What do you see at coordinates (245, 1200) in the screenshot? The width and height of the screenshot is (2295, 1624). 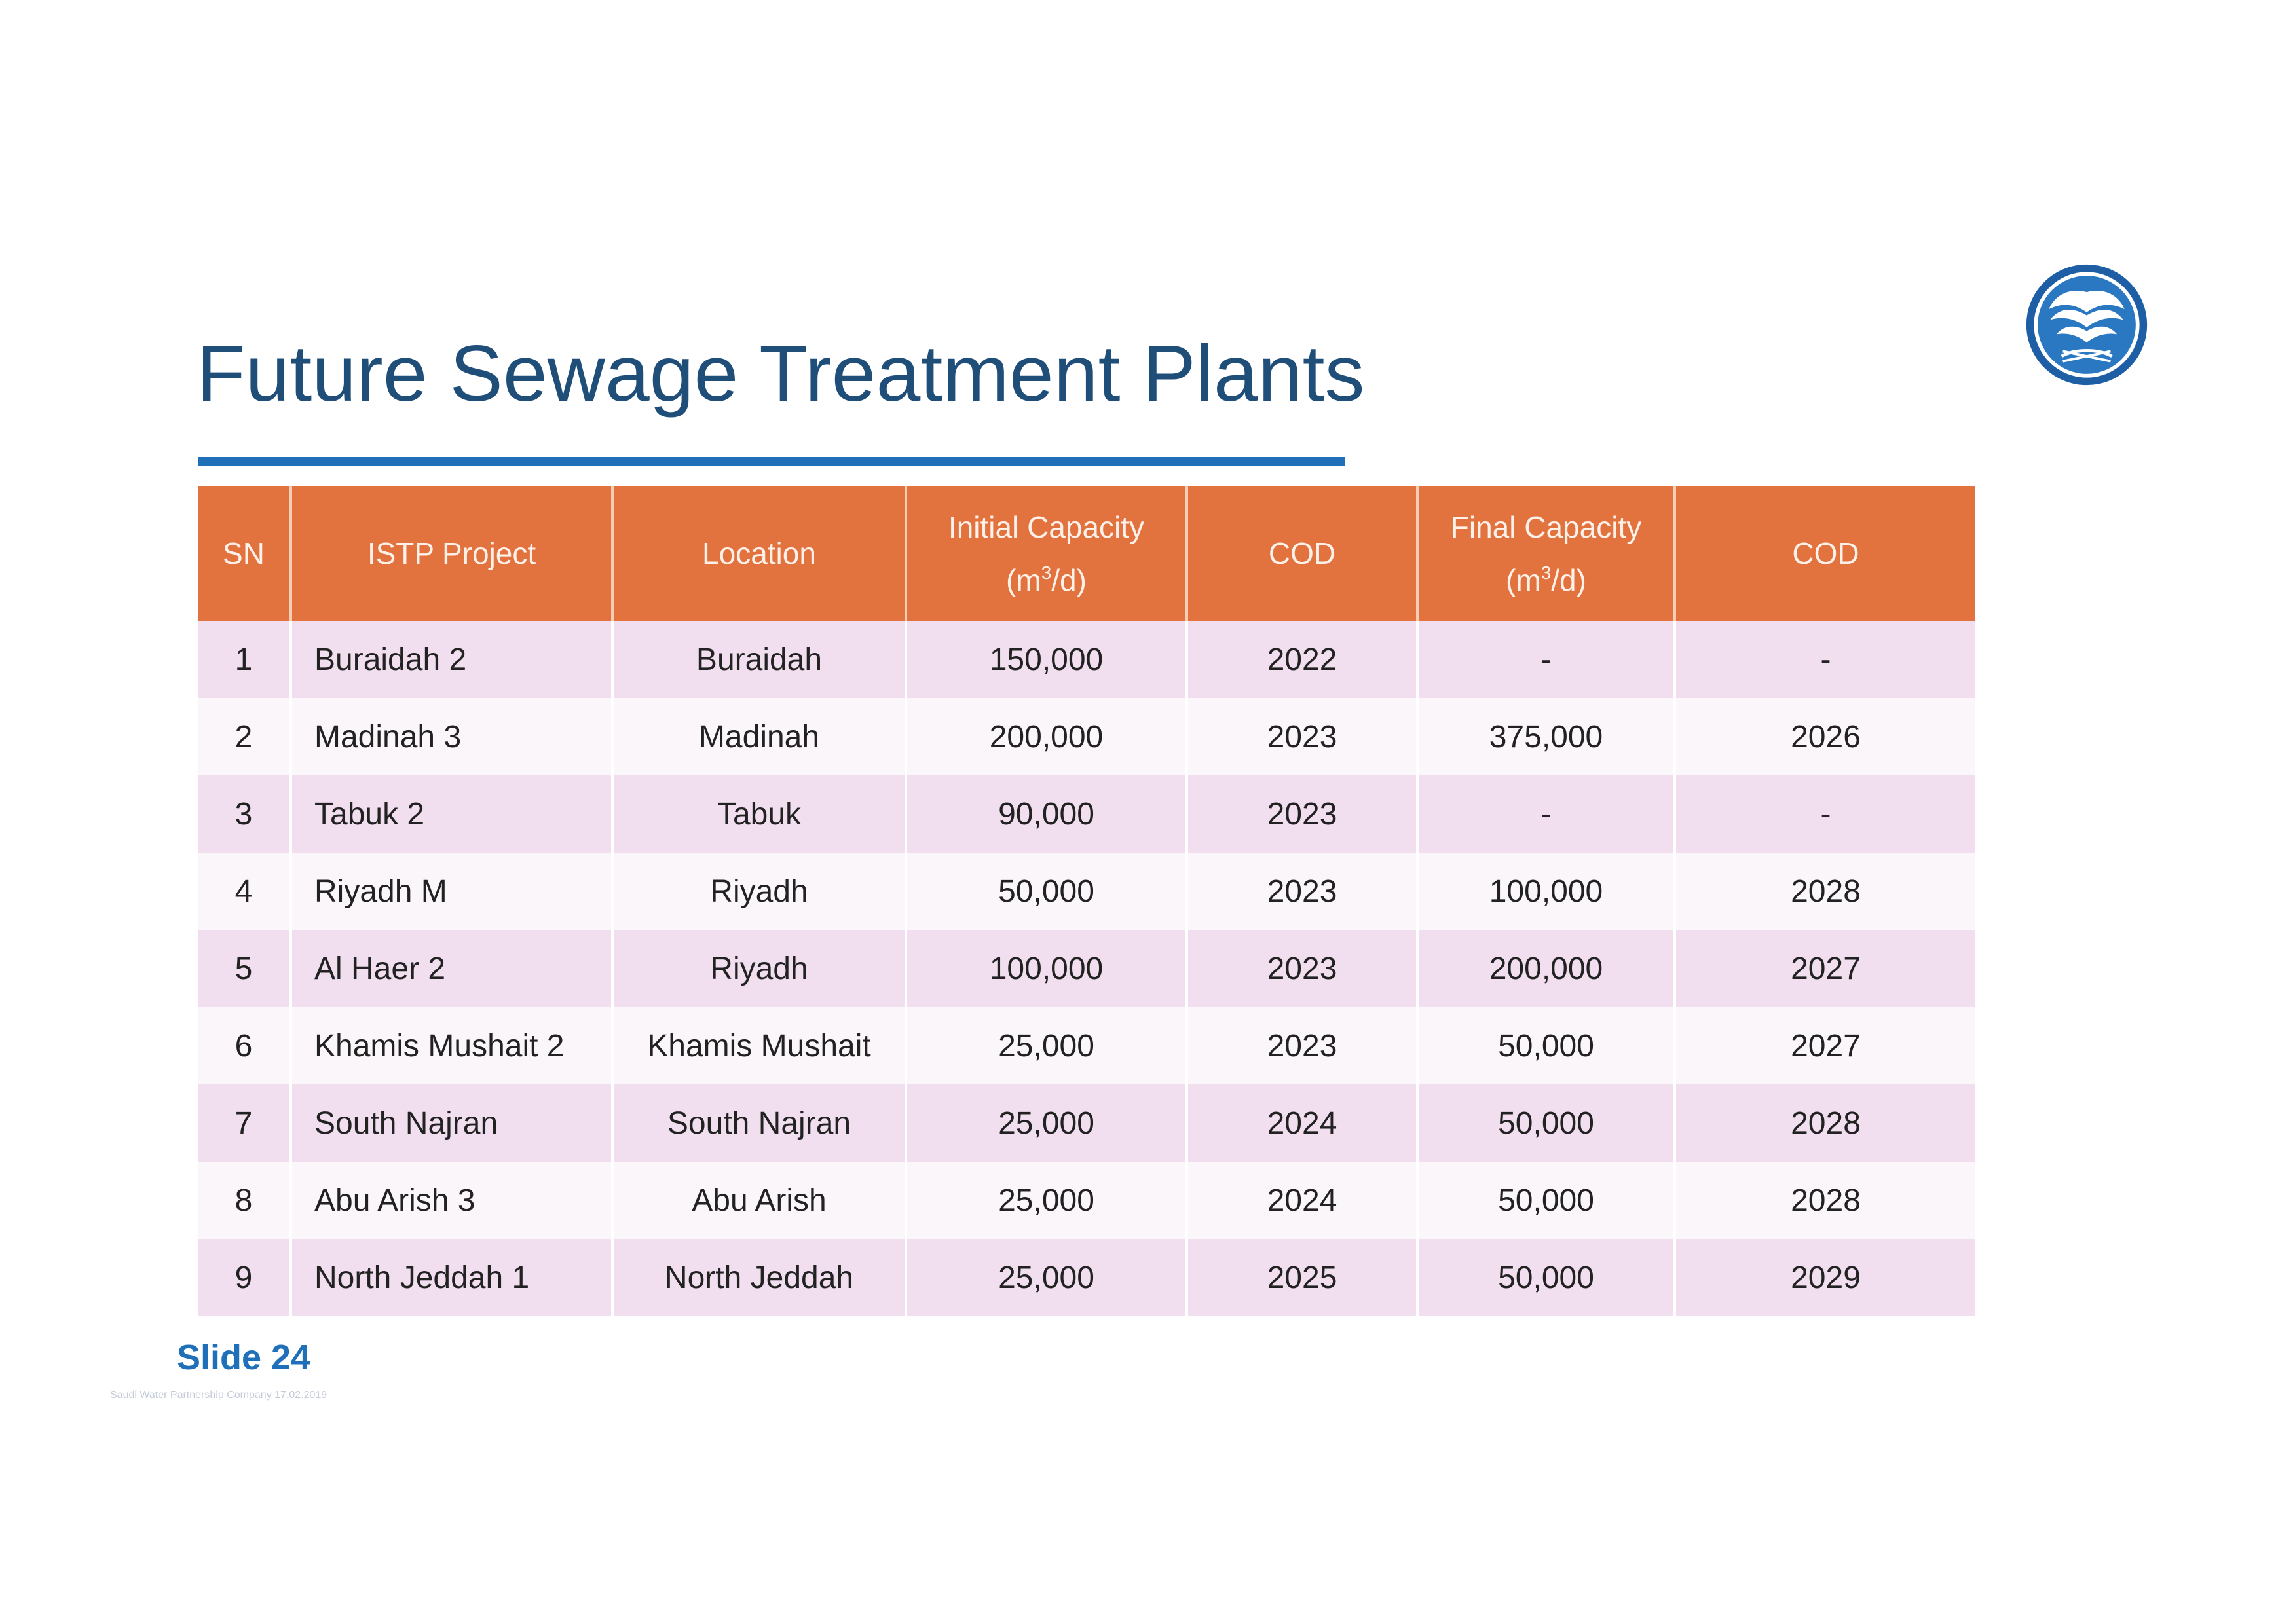 I see `cell-sn: 8` at bounding box center [245, 1200].